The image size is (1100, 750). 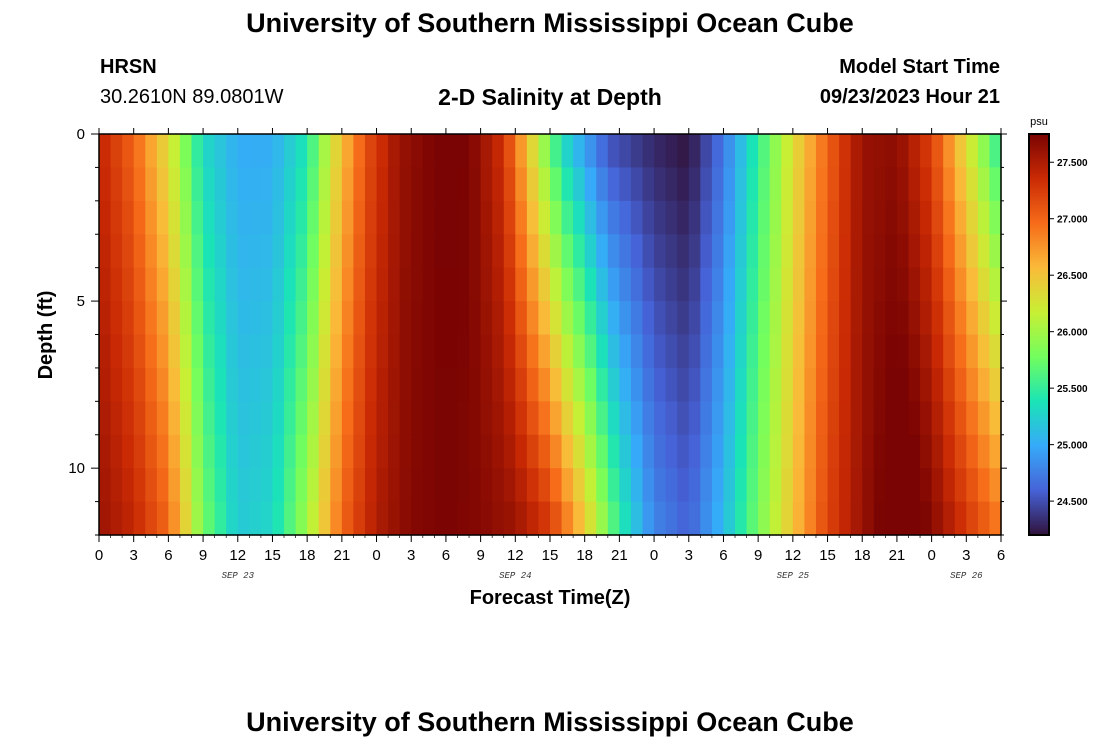 What do you see at coordinates (1001, 555) in the screenshot?
I see `x-tick-label: 6` at bounding box center [1001, 555].